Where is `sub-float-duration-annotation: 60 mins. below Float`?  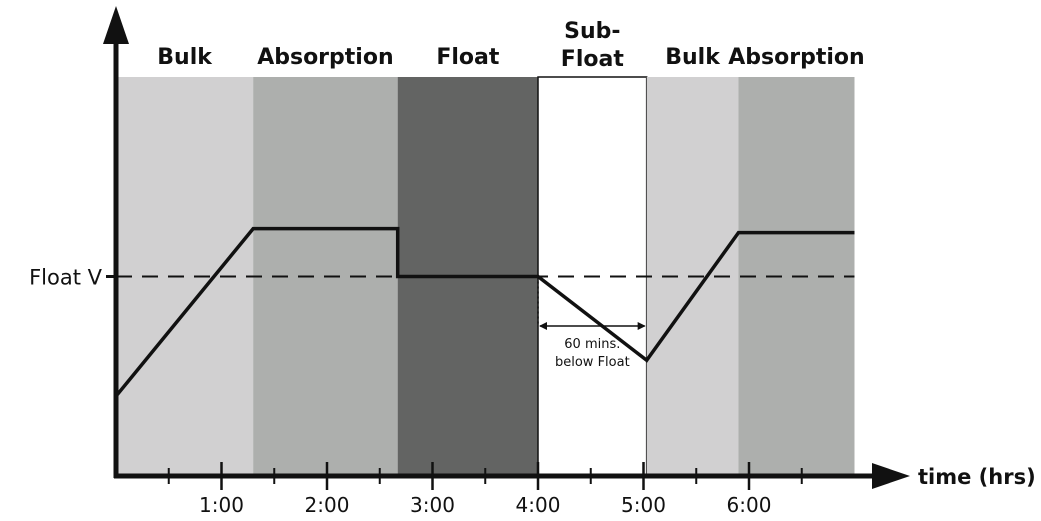 sub-float-duration-annotation: 60 mins. below Float is located at coordinates (591, 323).